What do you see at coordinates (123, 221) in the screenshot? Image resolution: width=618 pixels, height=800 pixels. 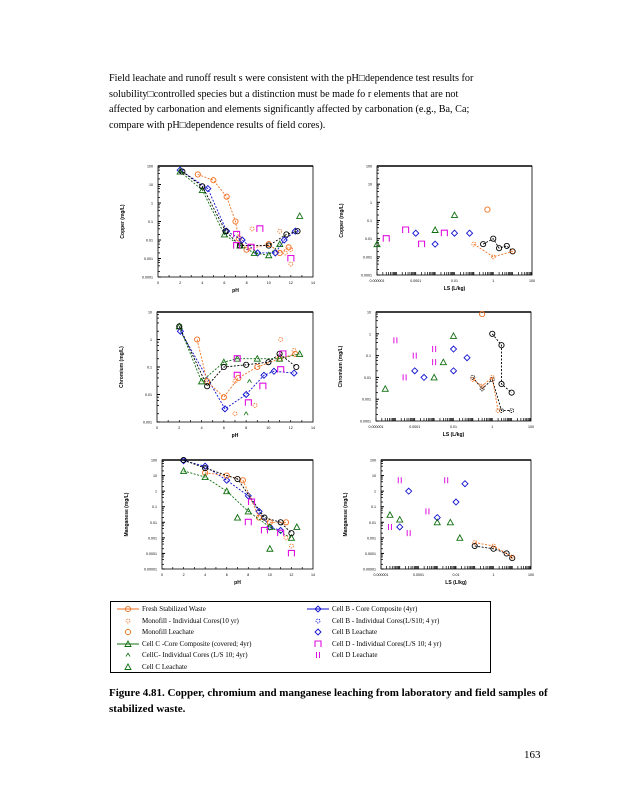 I see `y-axis-label: Copper (mg/L)` at bounding box center [123, 221].